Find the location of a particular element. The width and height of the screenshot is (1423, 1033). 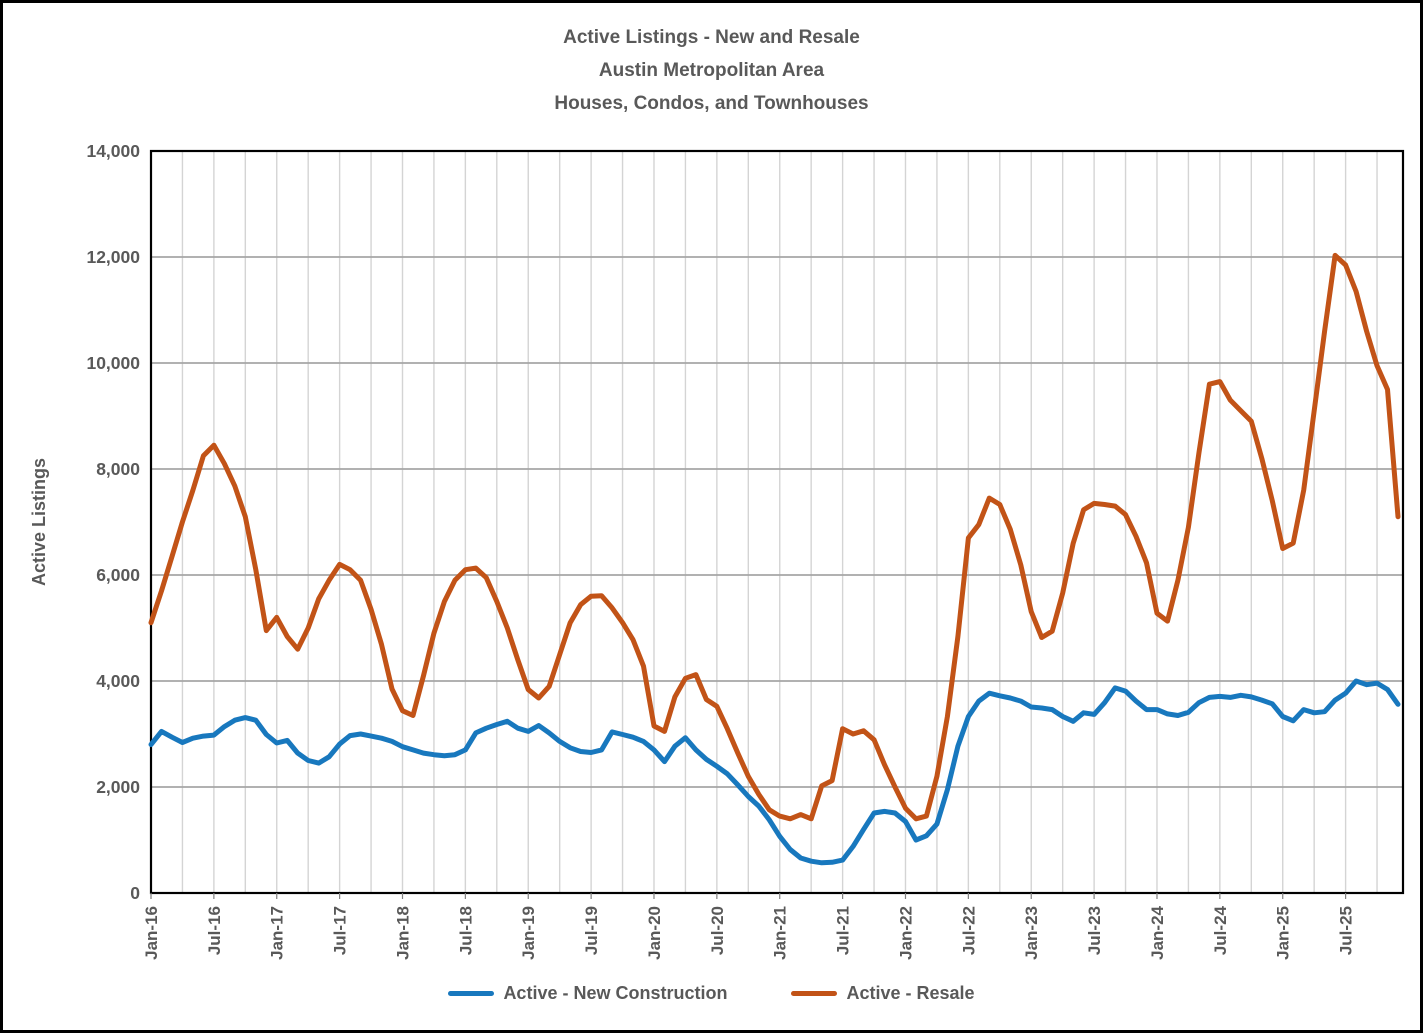

x-tick-label: Jul-17 is located at coordinates (340, 930).